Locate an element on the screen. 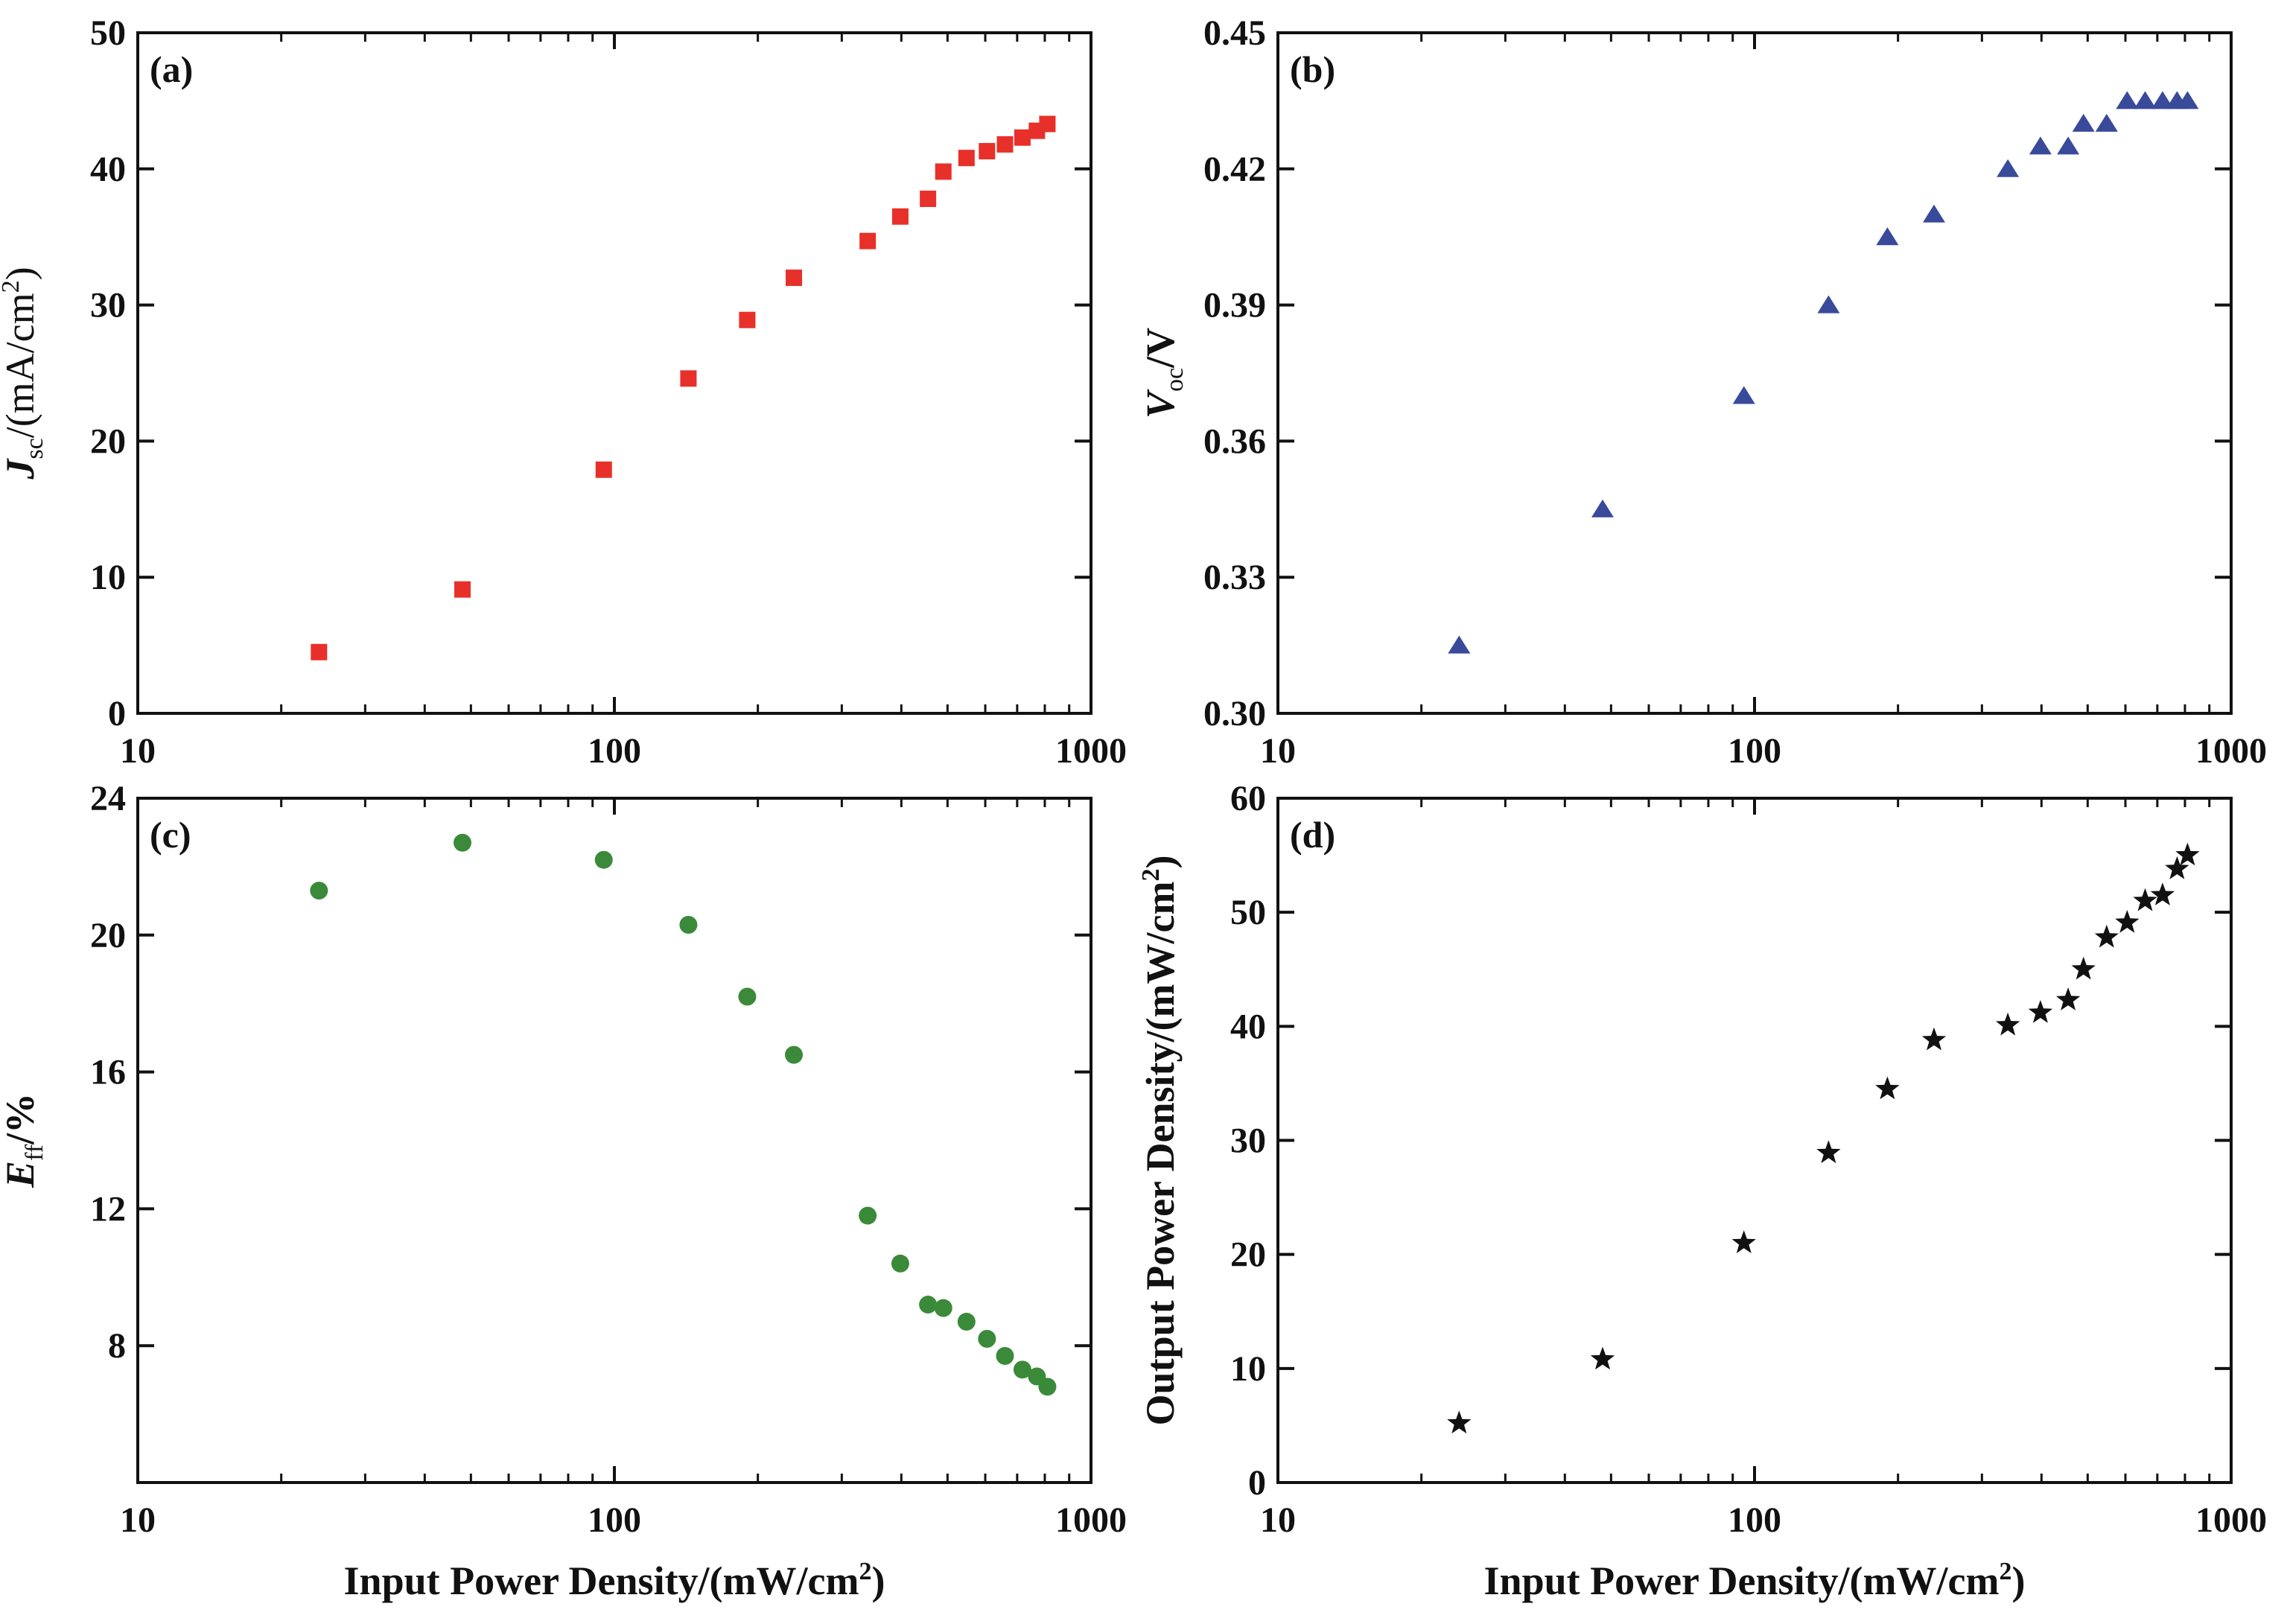  y-tick-label: 0 is located at coordinates (117, 713).